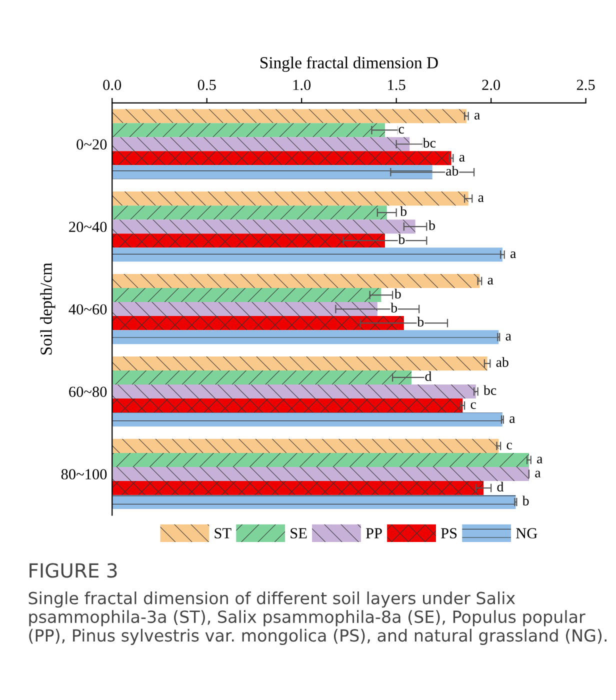 The width and height of the screenshot is (616, 700). I want to click on y-tick-label: 0~20, so click(91, 144).